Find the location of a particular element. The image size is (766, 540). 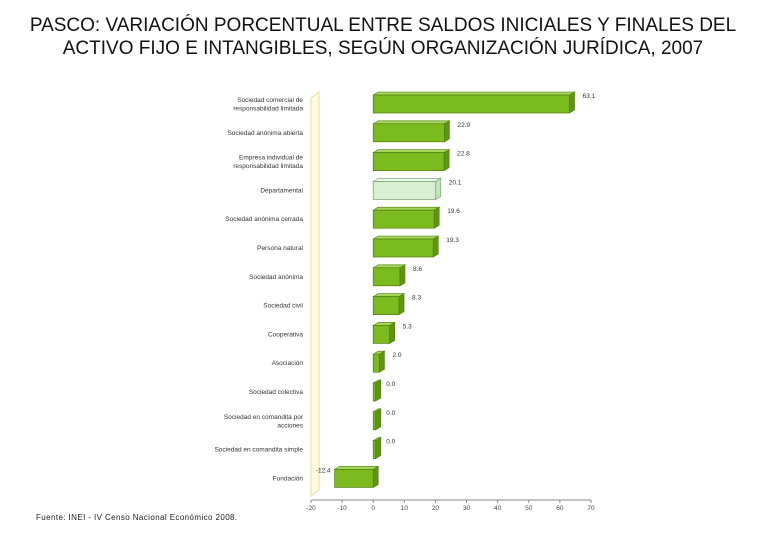

data-label: 63.1 is located at coordinates (589, 96).